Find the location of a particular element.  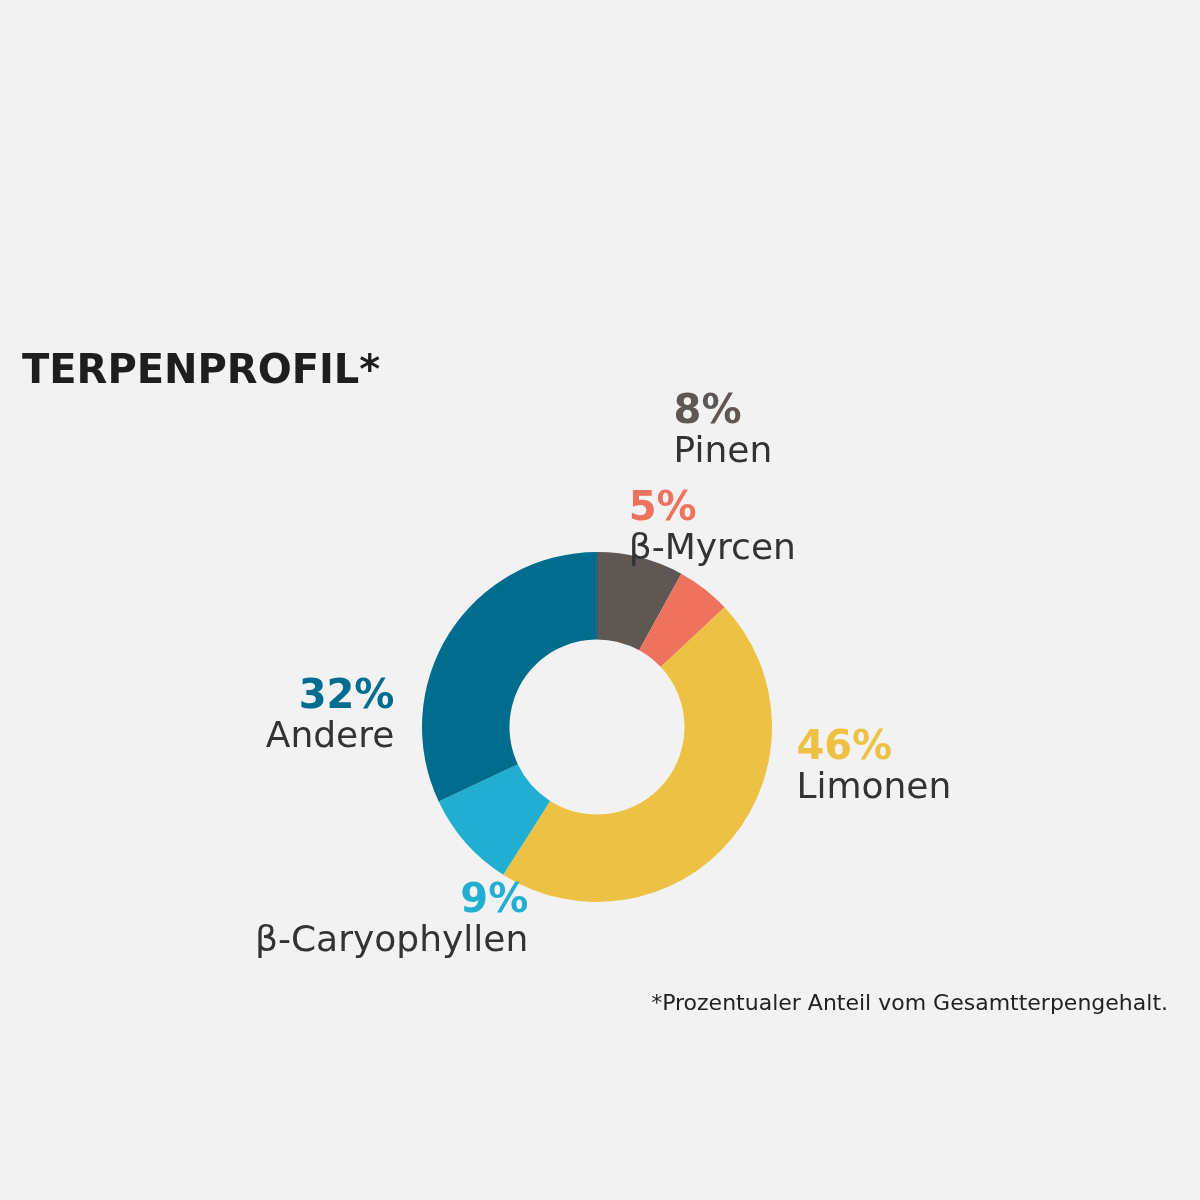

text: *Prozentualer Anteil vom Gesamtterpengehalt. is located at coordinates (909, 1002).